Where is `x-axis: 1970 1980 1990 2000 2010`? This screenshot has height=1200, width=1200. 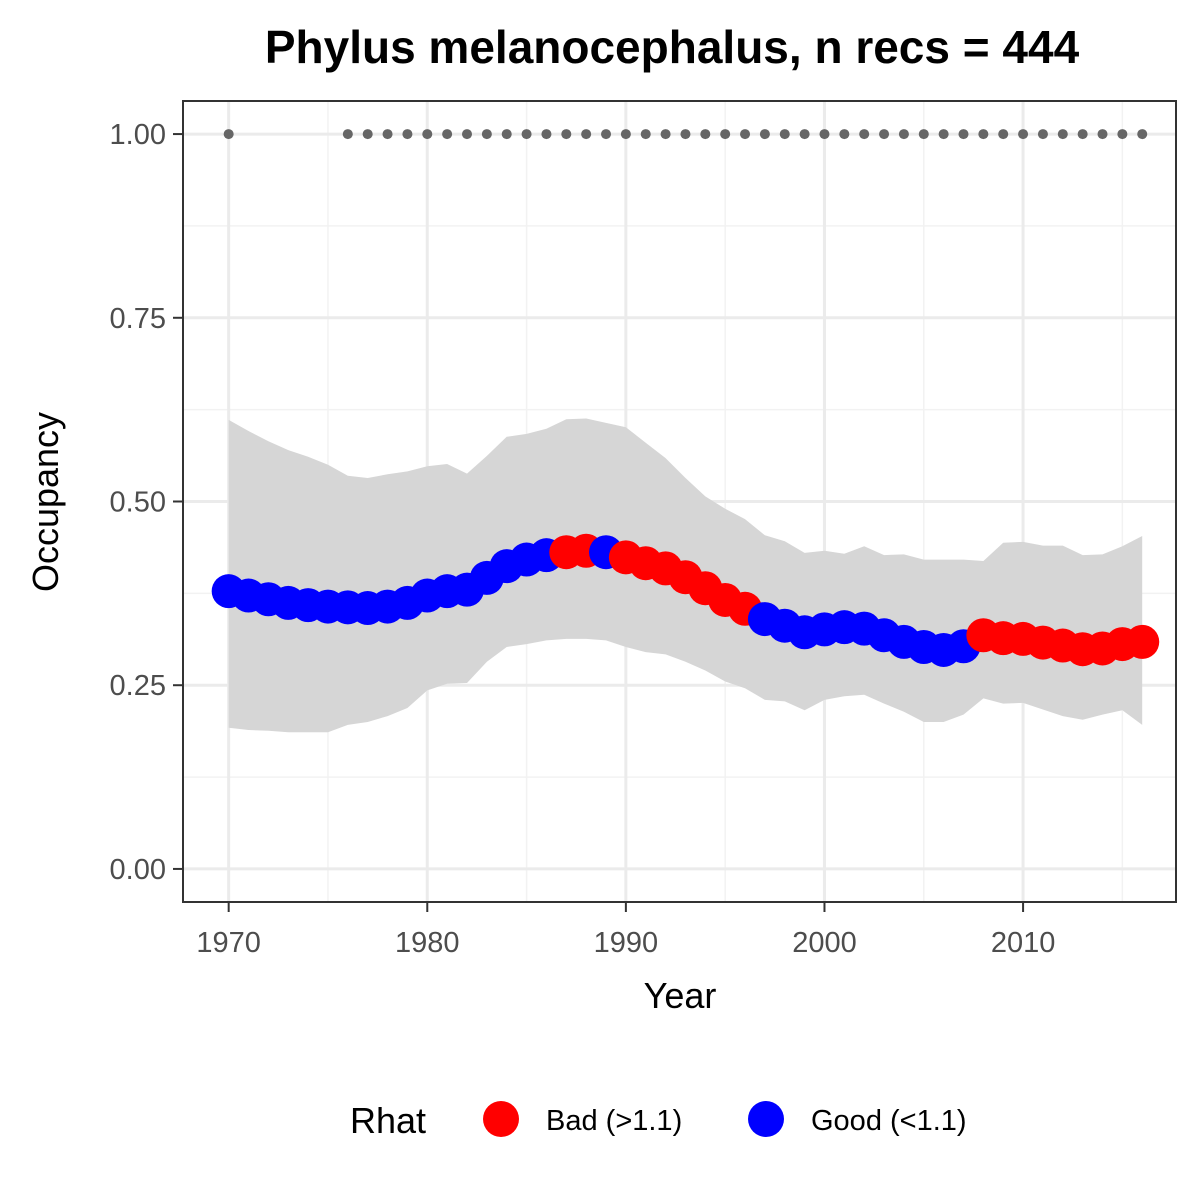
x-axis: 1970 1980 1990 2000 2010 is located at coordinates (625, 930).